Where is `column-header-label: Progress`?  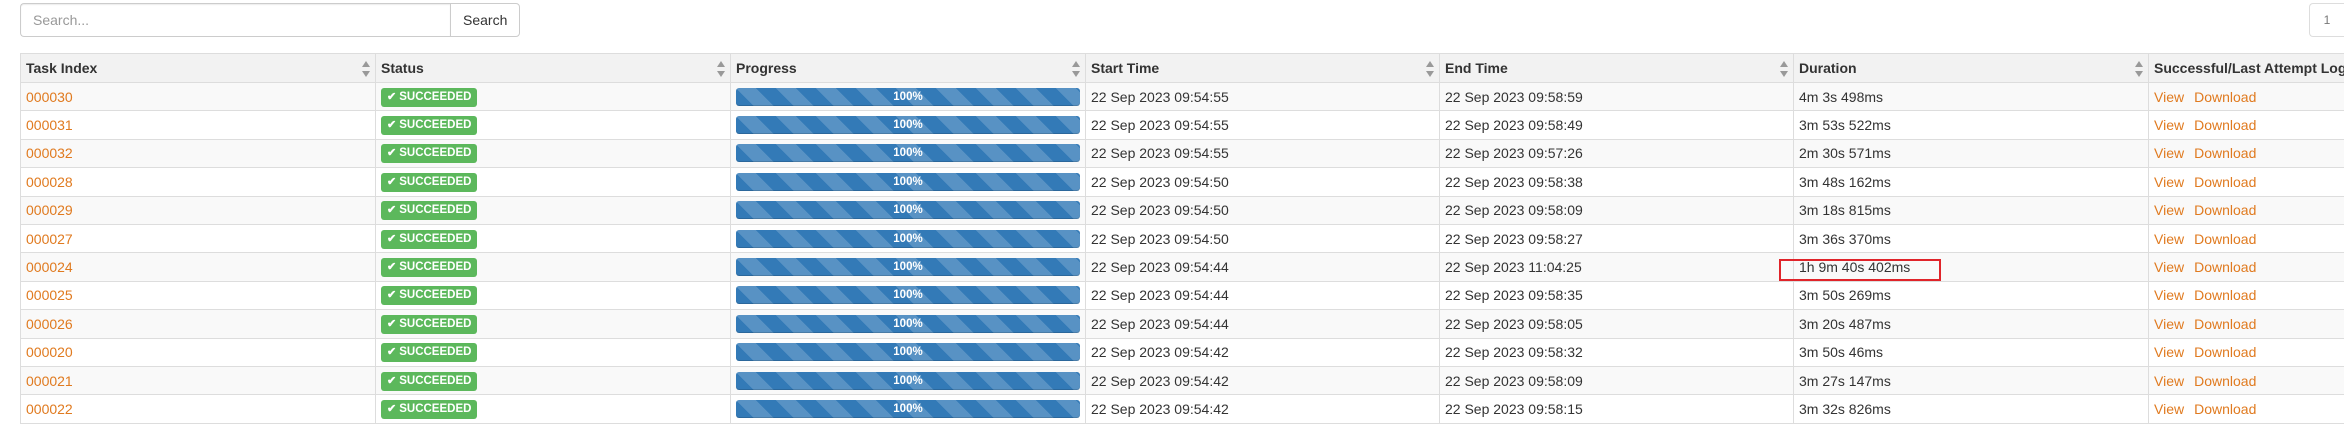
column-header-label: Progress is located at coordinates (766, 68).